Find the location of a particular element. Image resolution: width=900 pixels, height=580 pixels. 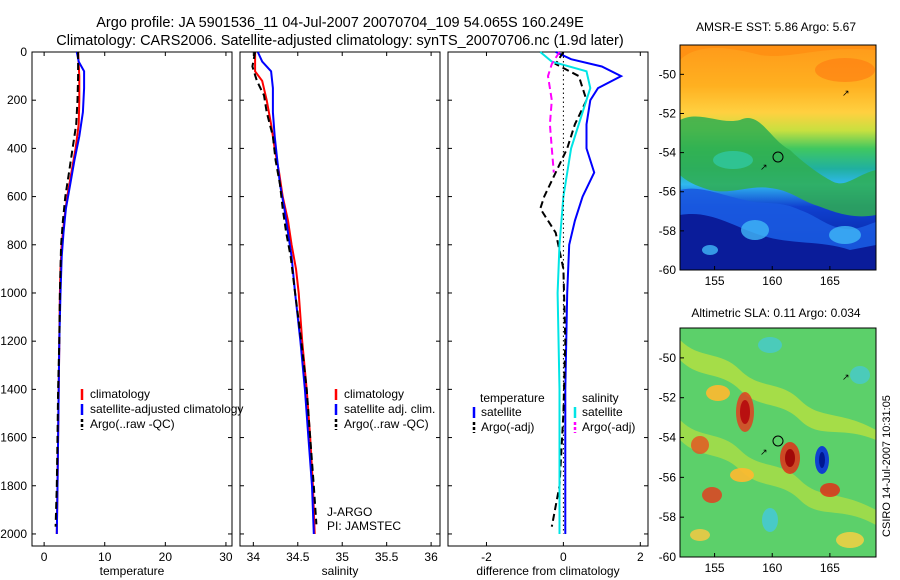

sst-map-ytick-label: -56 is located at coordinates (668, 192).